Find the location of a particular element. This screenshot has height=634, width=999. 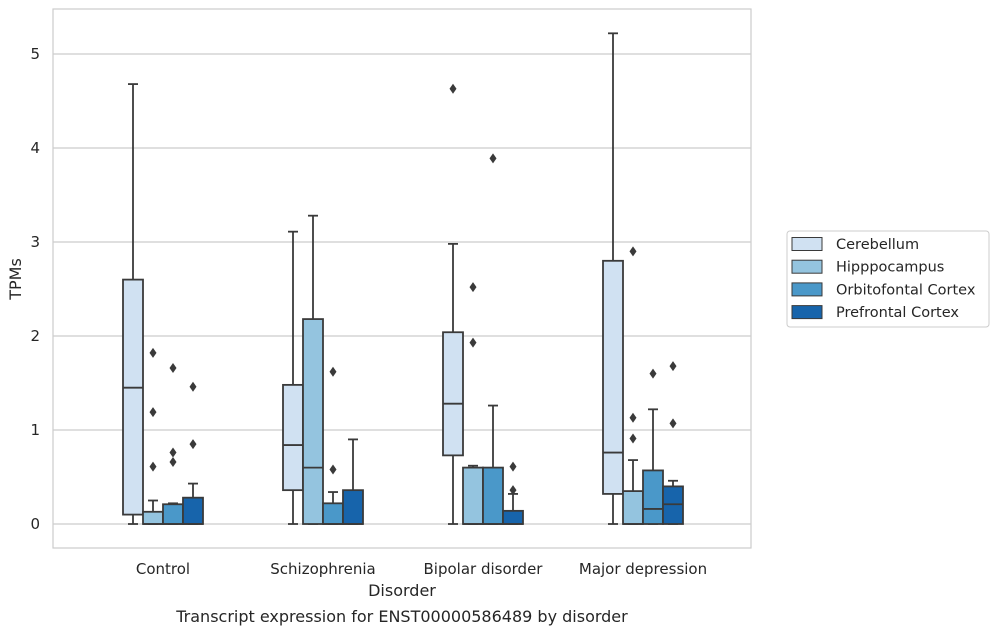

y-tick-label: 5 is located at coordinates (35, 54).